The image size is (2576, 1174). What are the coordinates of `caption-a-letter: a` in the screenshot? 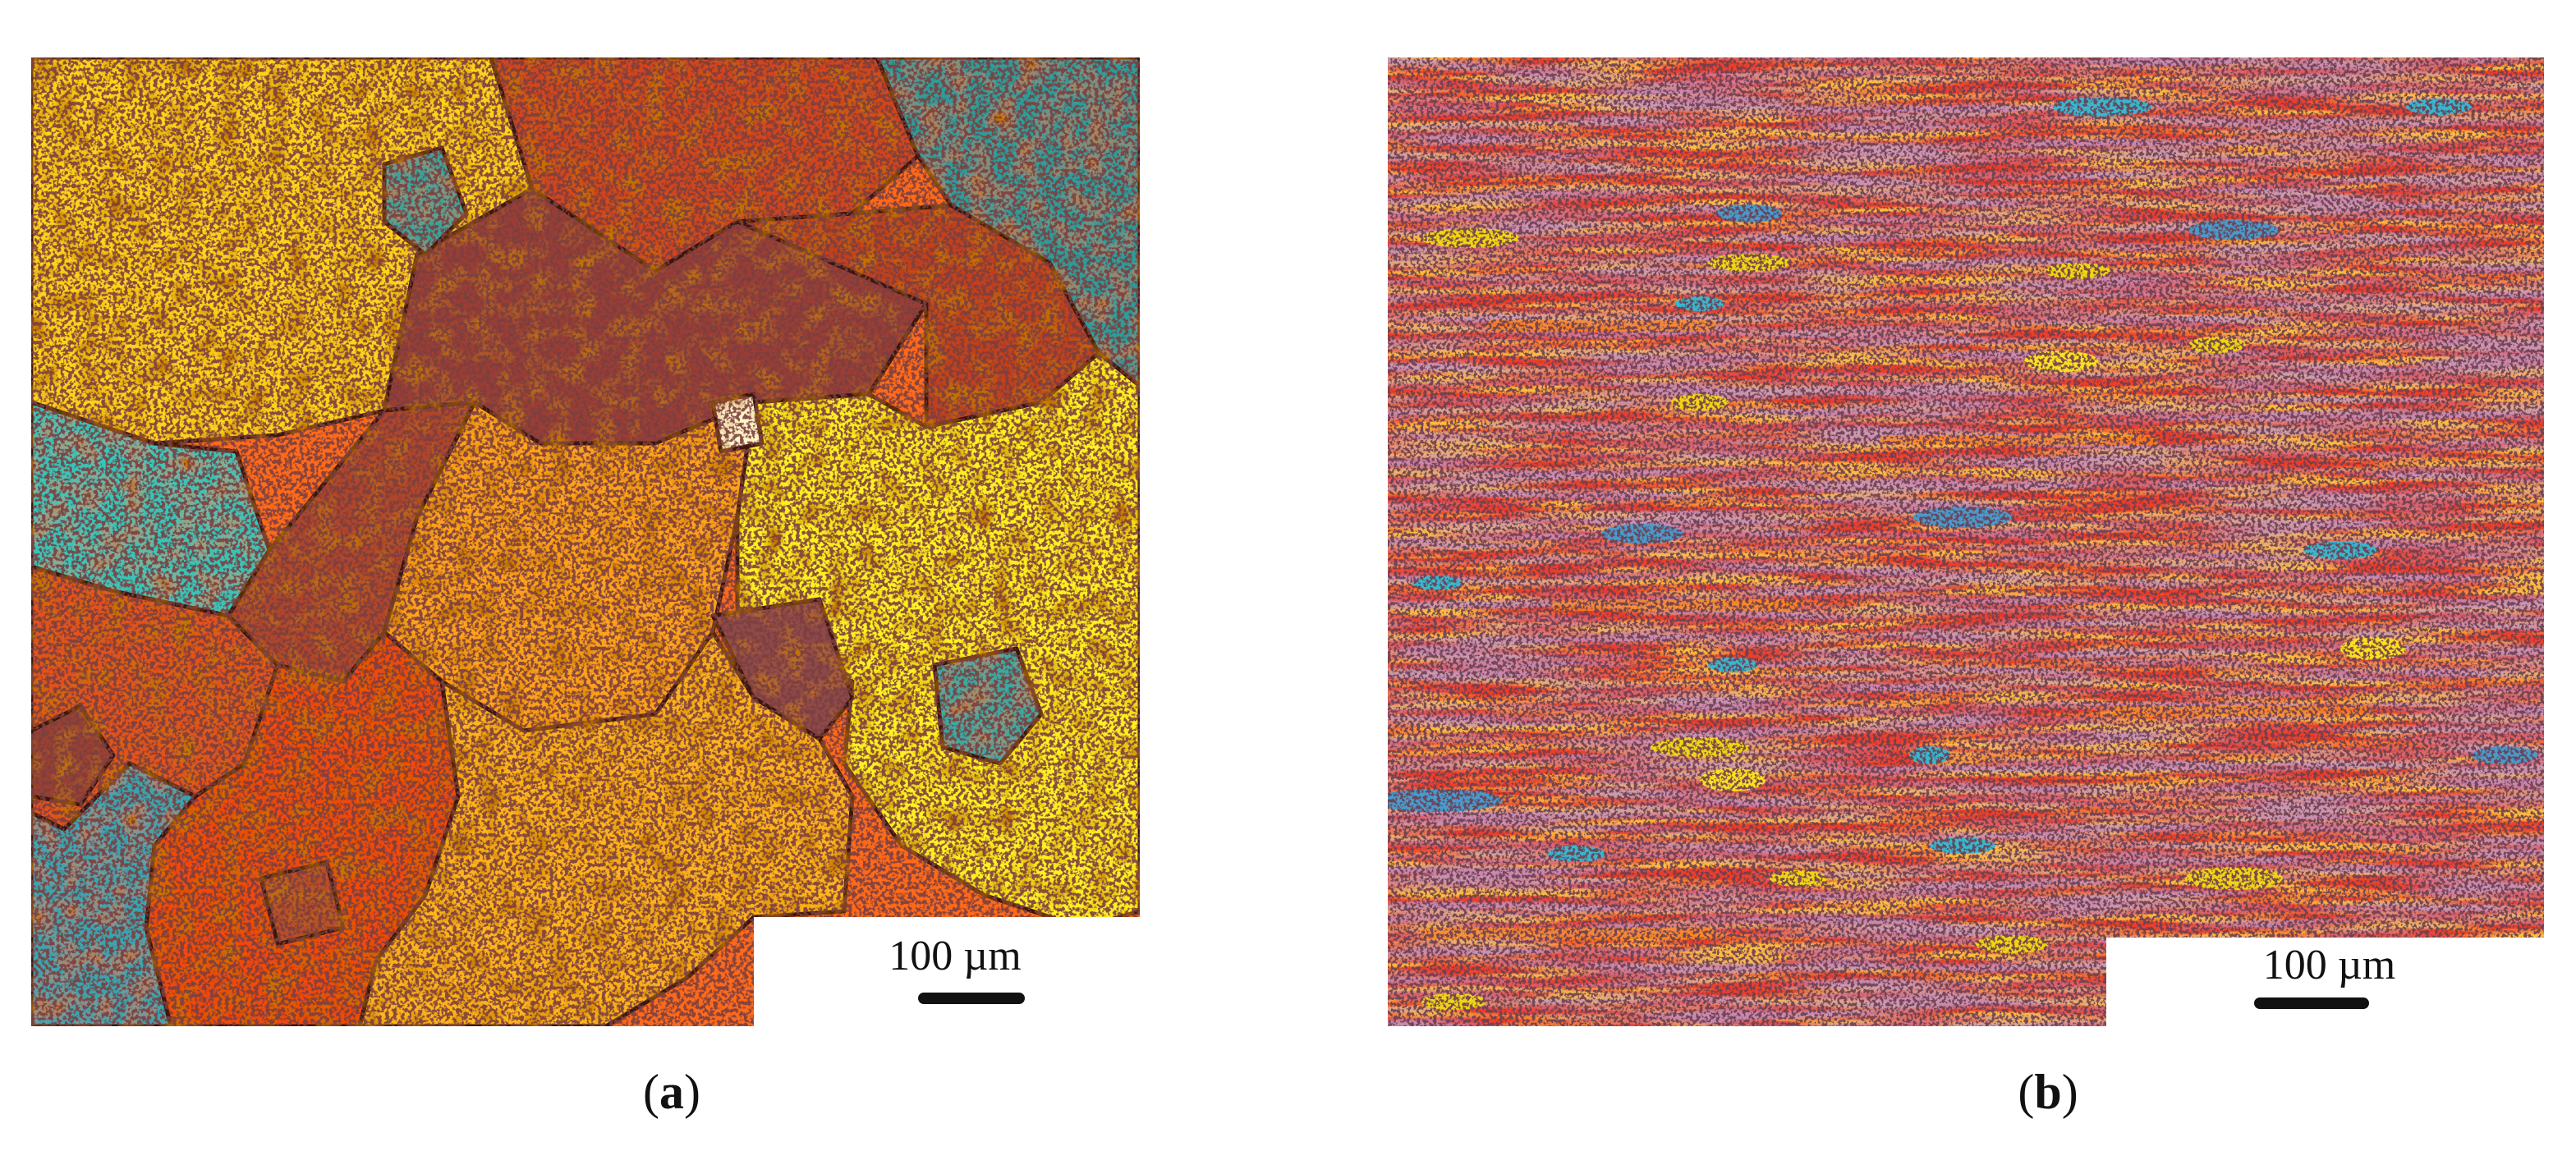 It's located at (671, 1092).